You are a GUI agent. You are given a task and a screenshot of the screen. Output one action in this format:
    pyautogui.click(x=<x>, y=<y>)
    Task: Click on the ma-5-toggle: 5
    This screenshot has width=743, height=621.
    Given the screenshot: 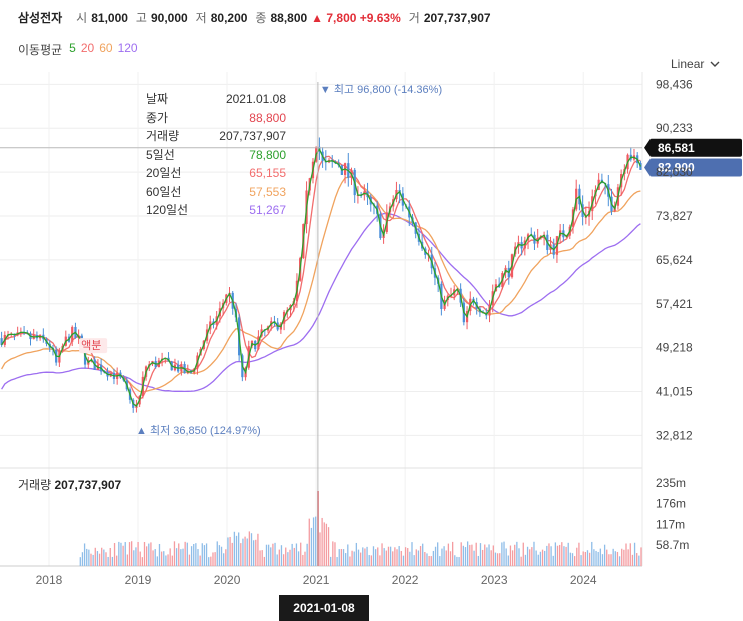 What is the action you would take?
    pyautogui.click(x=72, y=48)
    